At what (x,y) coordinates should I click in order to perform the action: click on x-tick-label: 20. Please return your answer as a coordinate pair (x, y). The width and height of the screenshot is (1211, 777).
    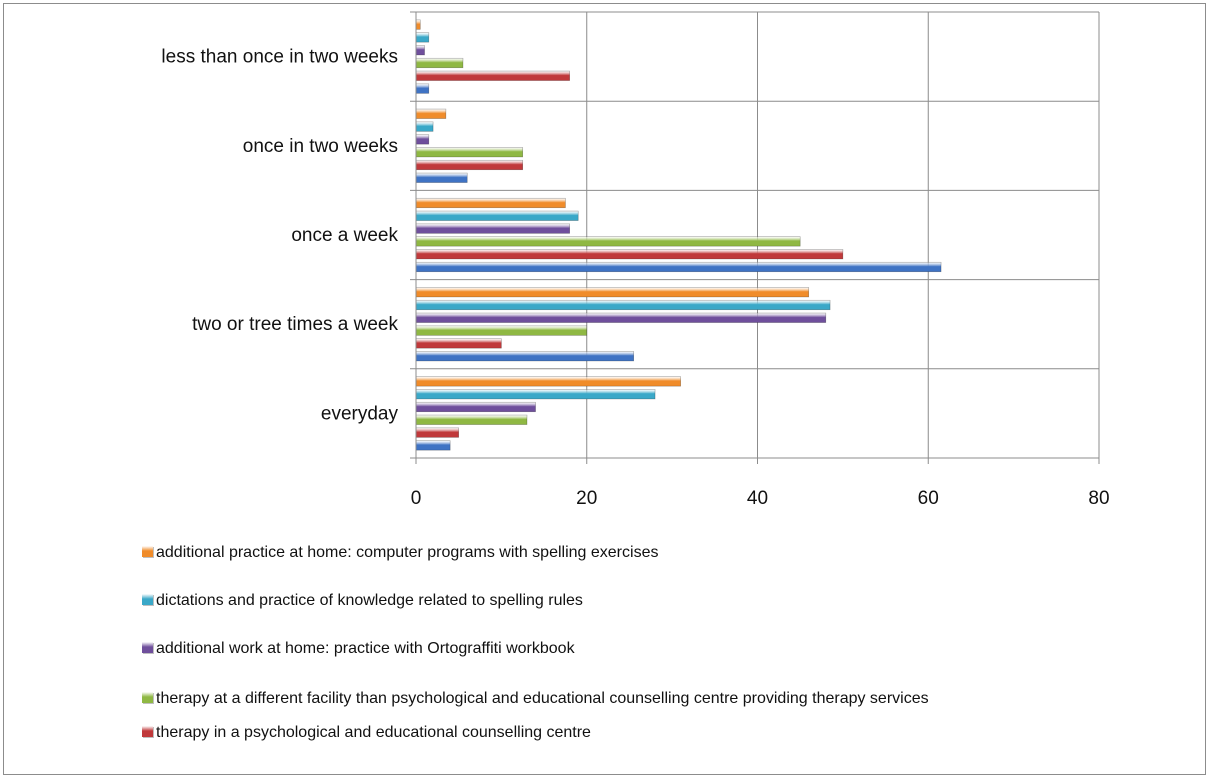
    Looking at the image, I should click on (586, 498).